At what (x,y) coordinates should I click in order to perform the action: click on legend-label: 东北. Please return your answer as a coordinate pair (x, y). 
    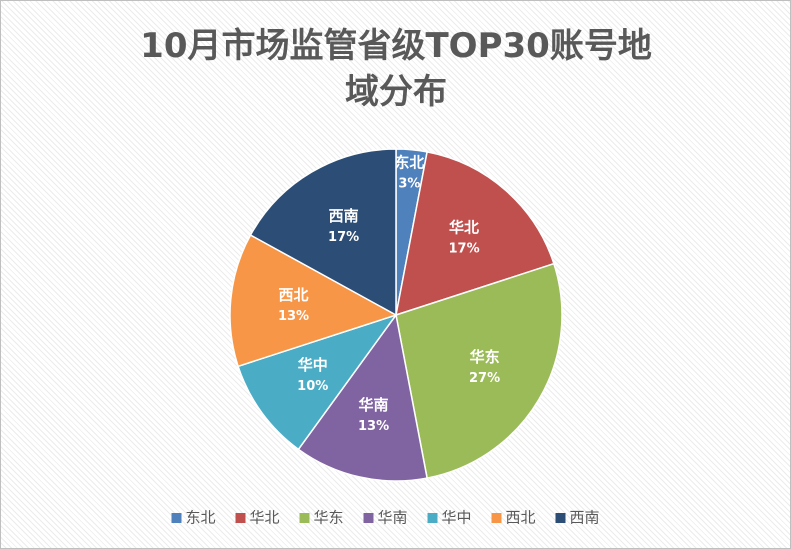
    Looking at the image, I should click on (201, 518).